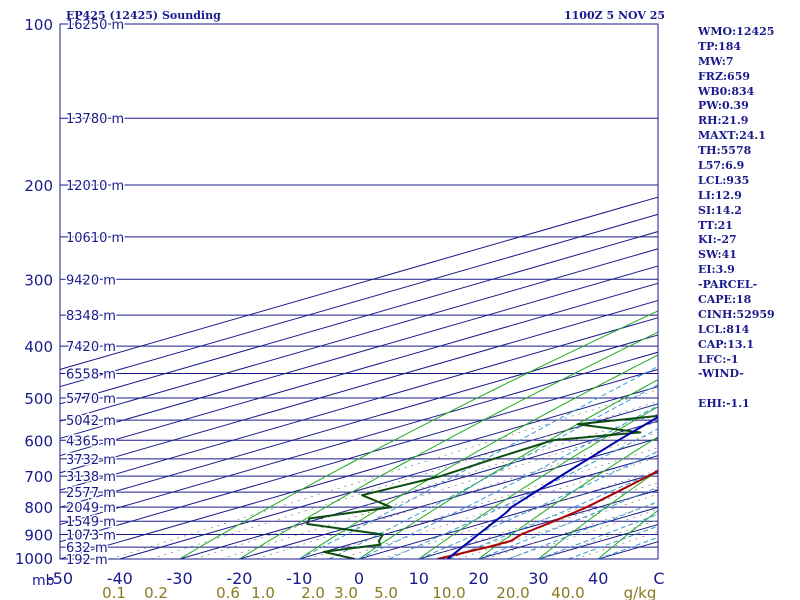 This screenshot has width=800, height=600. Describe the element at coordinates (728, 285) in the screenshot. I see `index-item: -PARCEL-` at that location.